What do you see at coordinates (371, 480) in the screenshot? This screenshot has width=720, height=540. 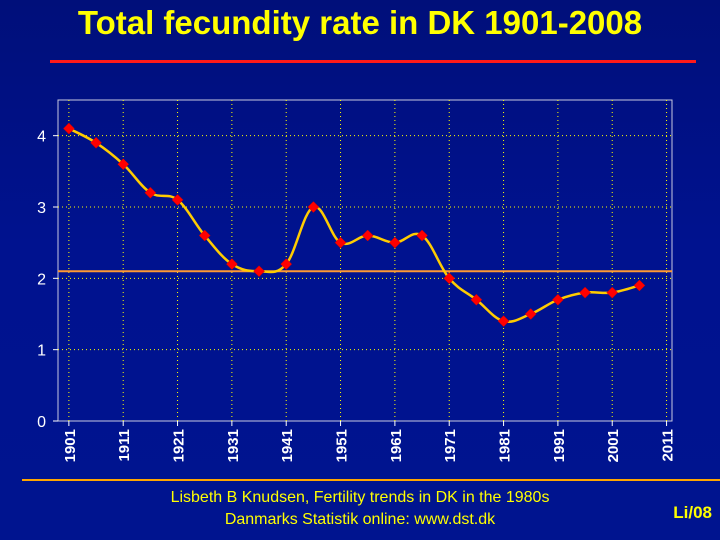 I see `footer-divider` at bounding box center [371, 480].